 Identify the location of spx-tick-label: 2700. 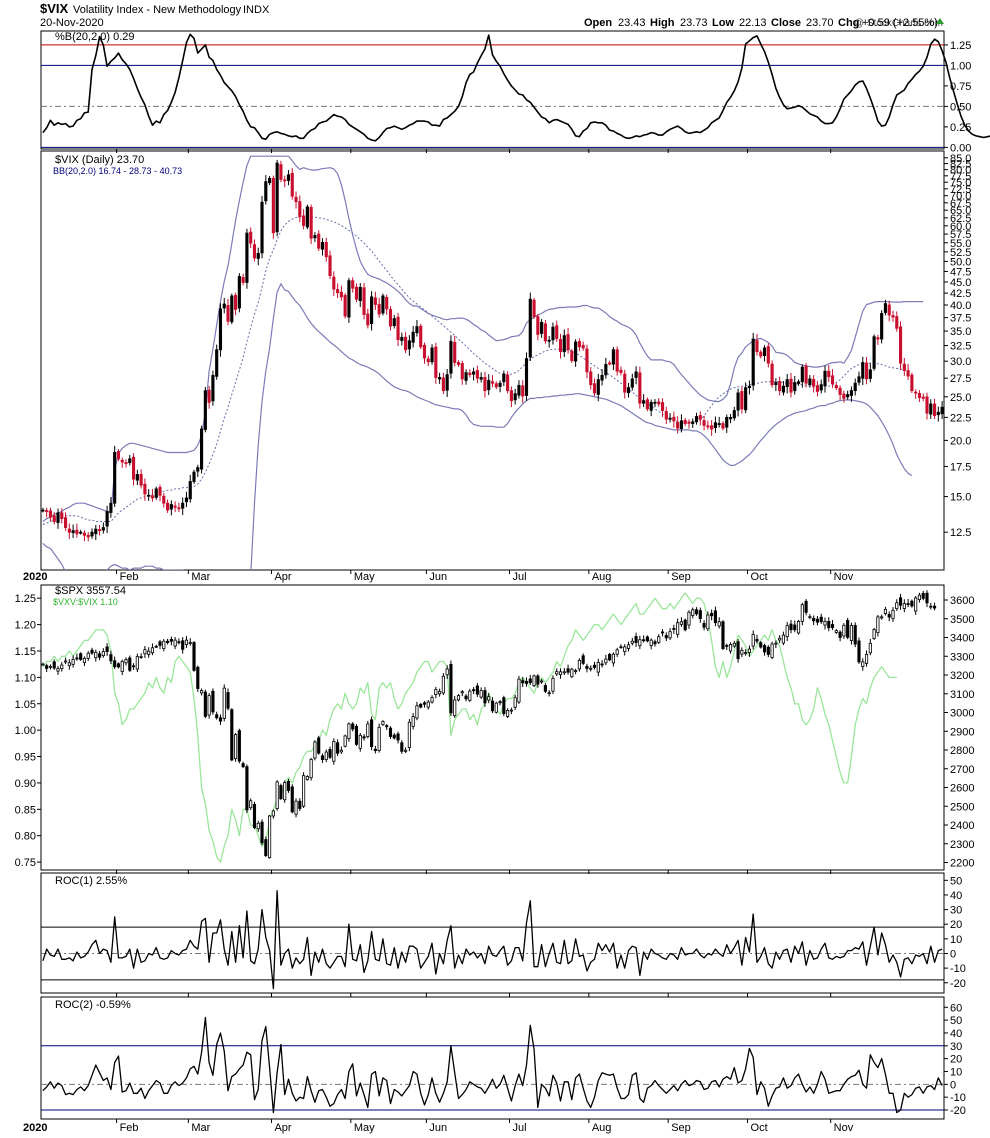
(962, 770).